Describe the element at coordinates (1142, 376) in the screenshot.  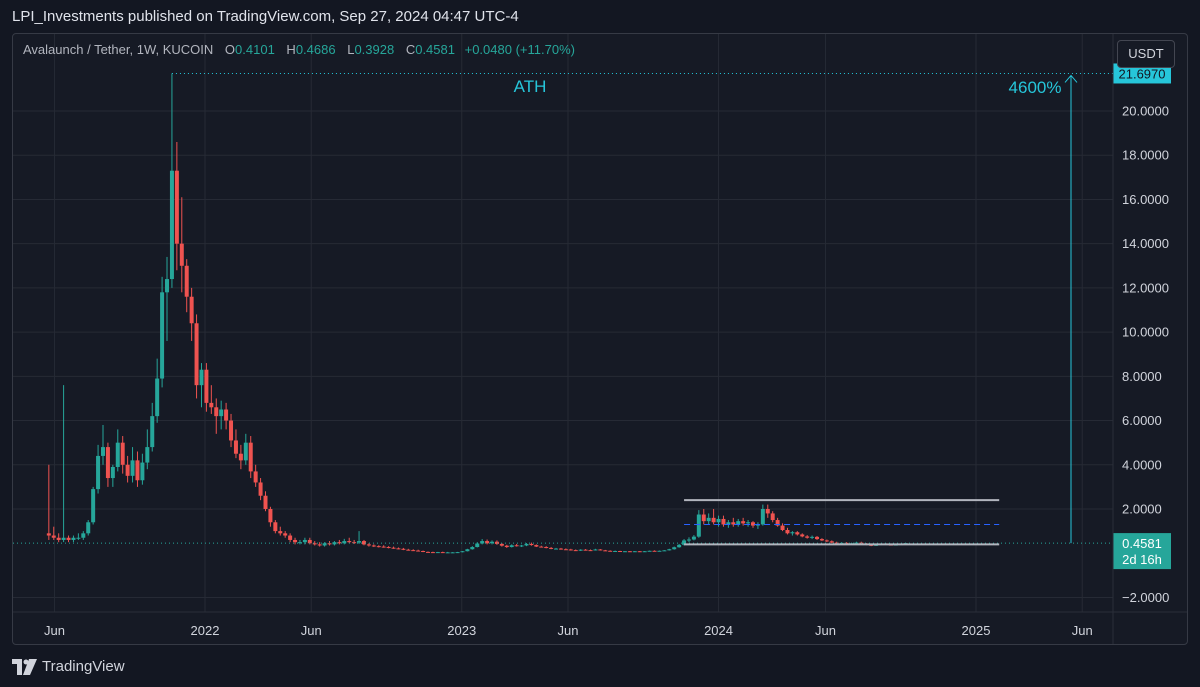
I see `y-tick-label: 8.0000` at that location.